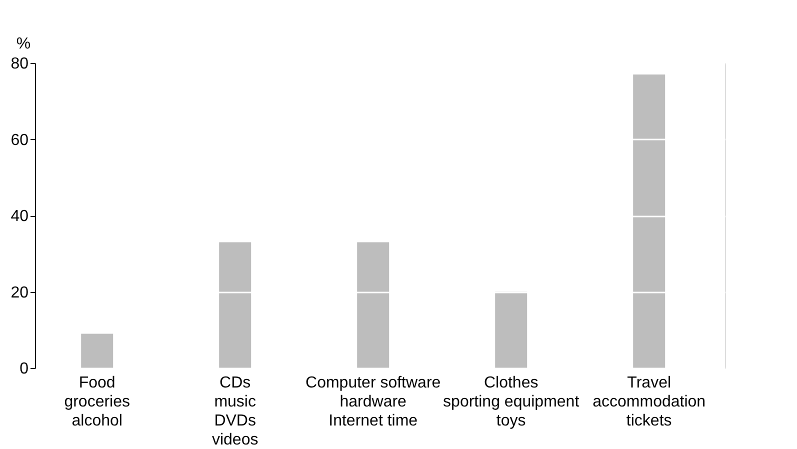  Describe the element at coordinates (235, 411) in the screenshot. I see `x-tick-label: CDs music DVDs videos` at that location.